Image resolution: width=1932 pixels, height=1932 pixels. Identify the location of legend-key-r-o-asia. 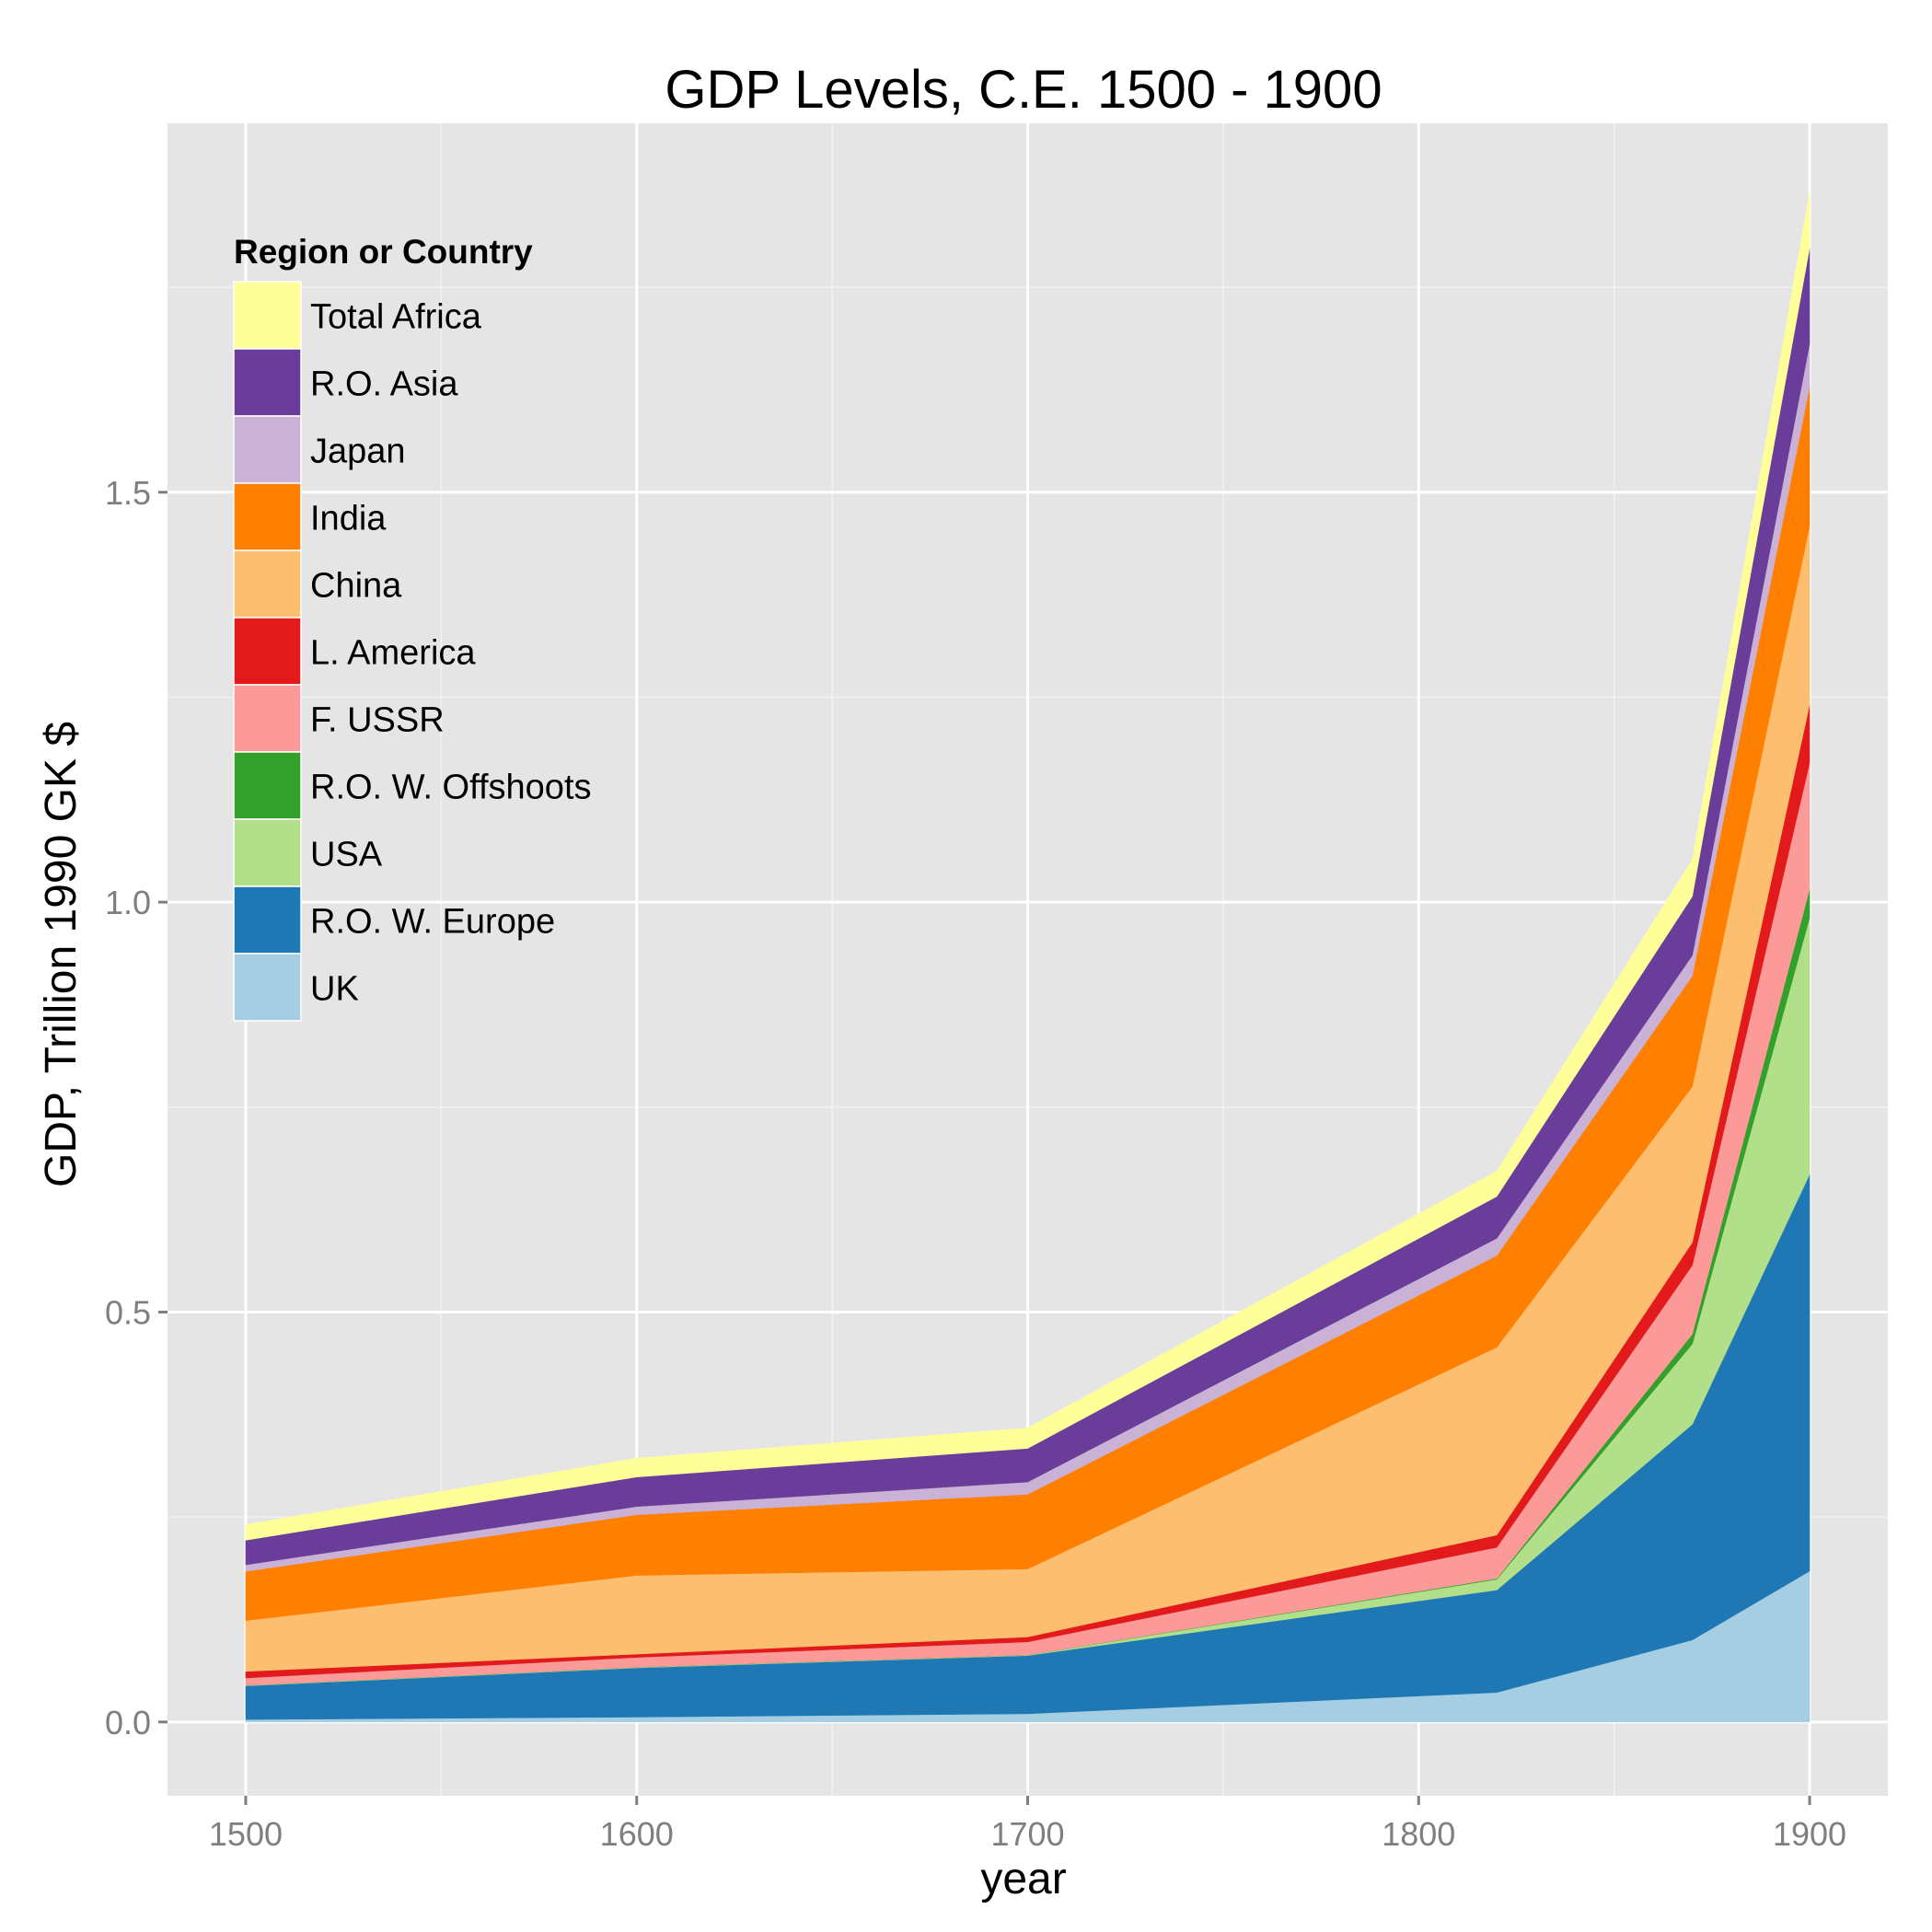
(267, 382).